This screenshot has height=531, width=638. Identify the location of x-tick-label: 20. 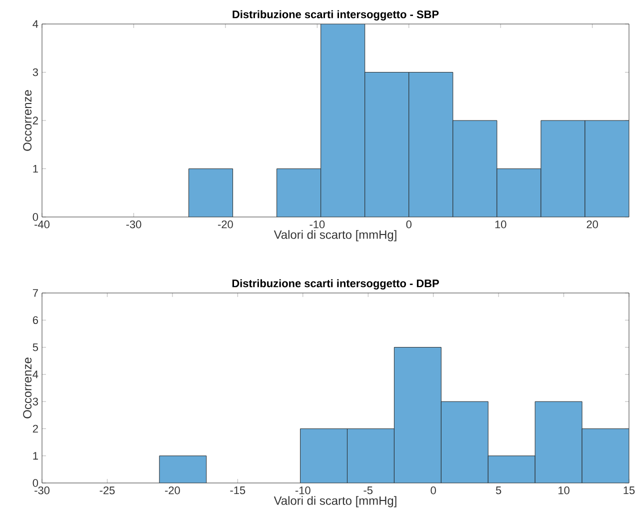
(592, 224).